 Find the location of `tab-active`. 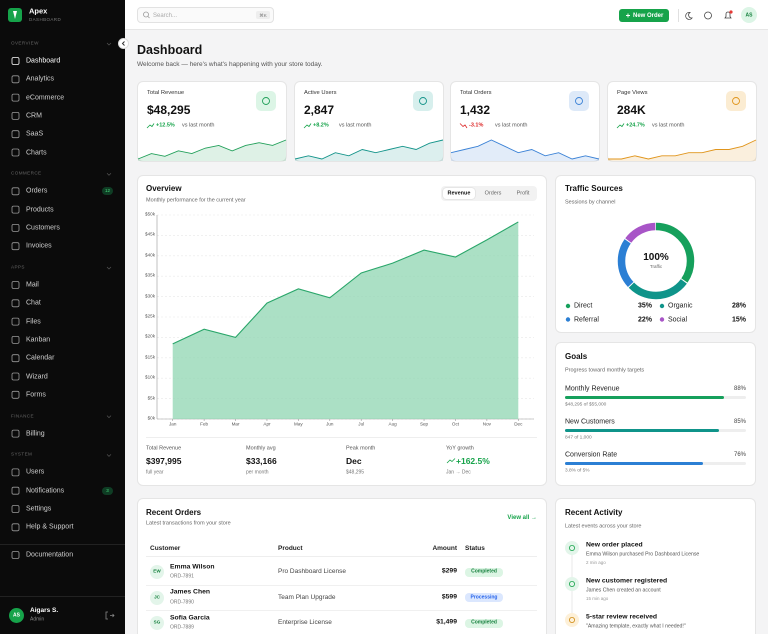

tab-active is located at coordinates (459, 193).